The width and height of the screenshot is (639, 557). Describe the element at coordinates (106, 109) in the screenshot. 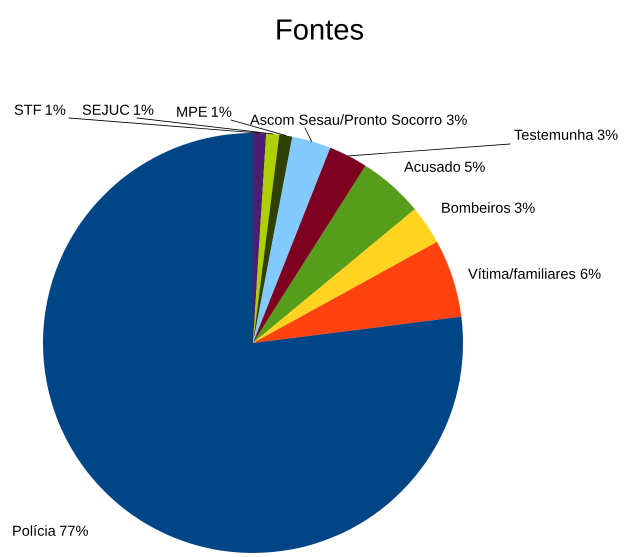

I see `slice-label: SEJUC` at that location.